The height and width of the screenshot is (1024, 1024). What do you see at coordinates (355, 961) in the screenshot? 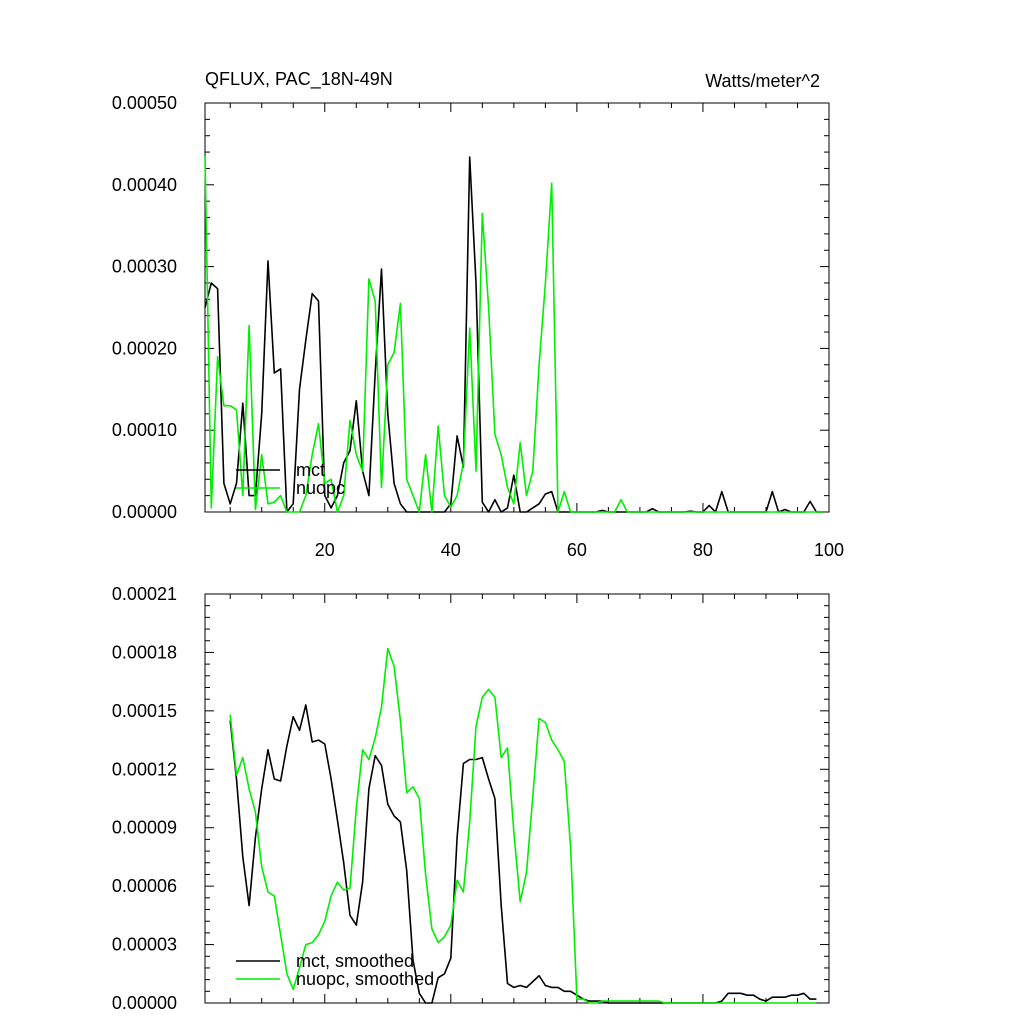
I see `legend-label: mct, smoothed` at bounding box center [355, 961].